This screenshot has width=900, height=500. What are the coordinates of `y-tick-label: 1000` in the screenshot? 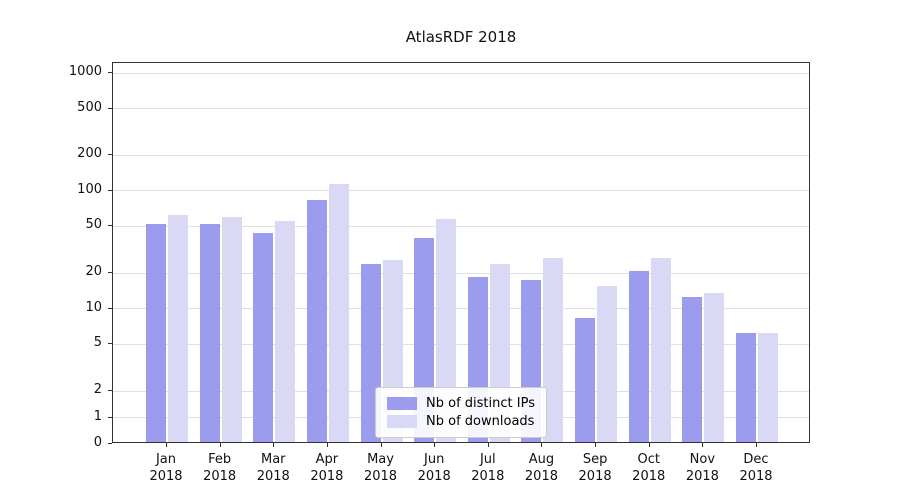 It's located at (85, 72).